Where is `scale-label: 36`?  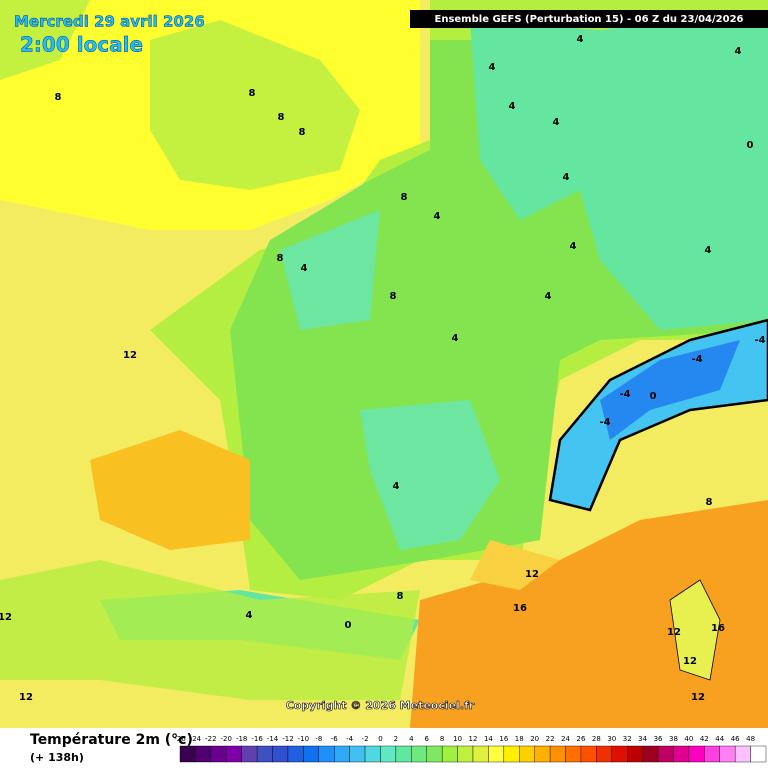 scale-label: 36 is located at coordinates (658, 739).